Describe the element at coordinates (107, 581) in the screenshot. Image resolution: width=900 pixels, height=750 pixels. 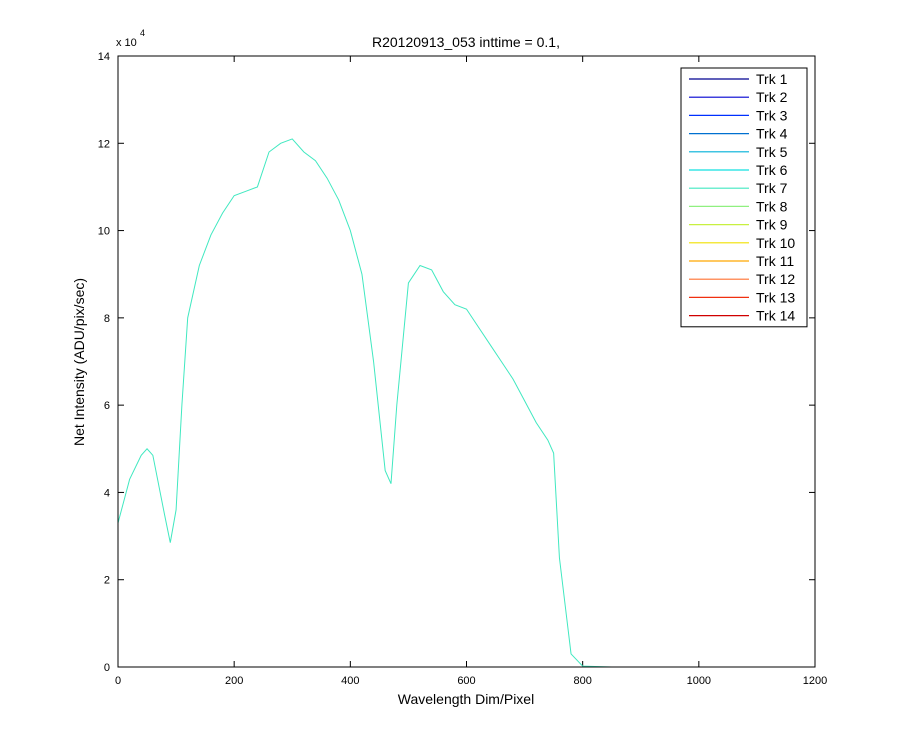
I see `y-tick-label: 2` at that location.